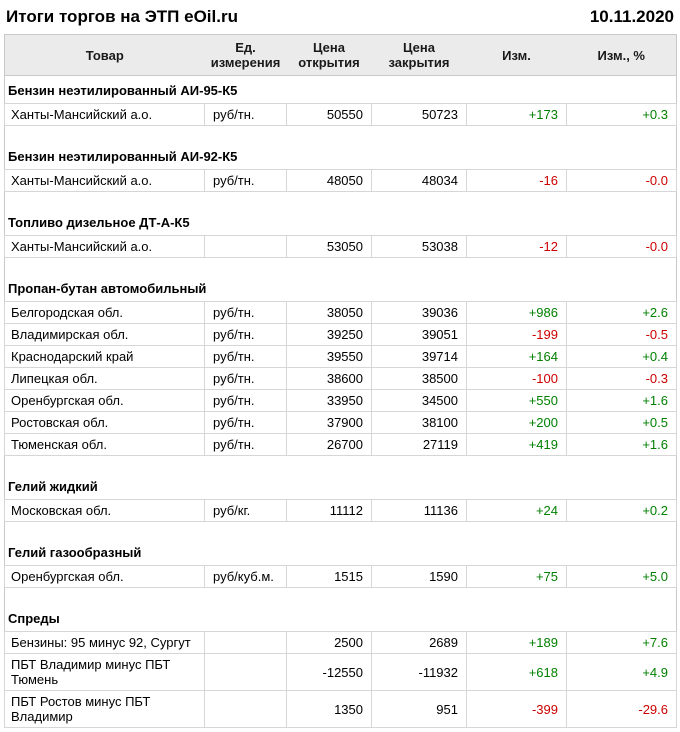 Image resolution: width=680 pixels, height=732 pixels. Describe the element at coordinates (340, 543) in the screenshot. I see `group-row: Гелий газообразный` at that location.